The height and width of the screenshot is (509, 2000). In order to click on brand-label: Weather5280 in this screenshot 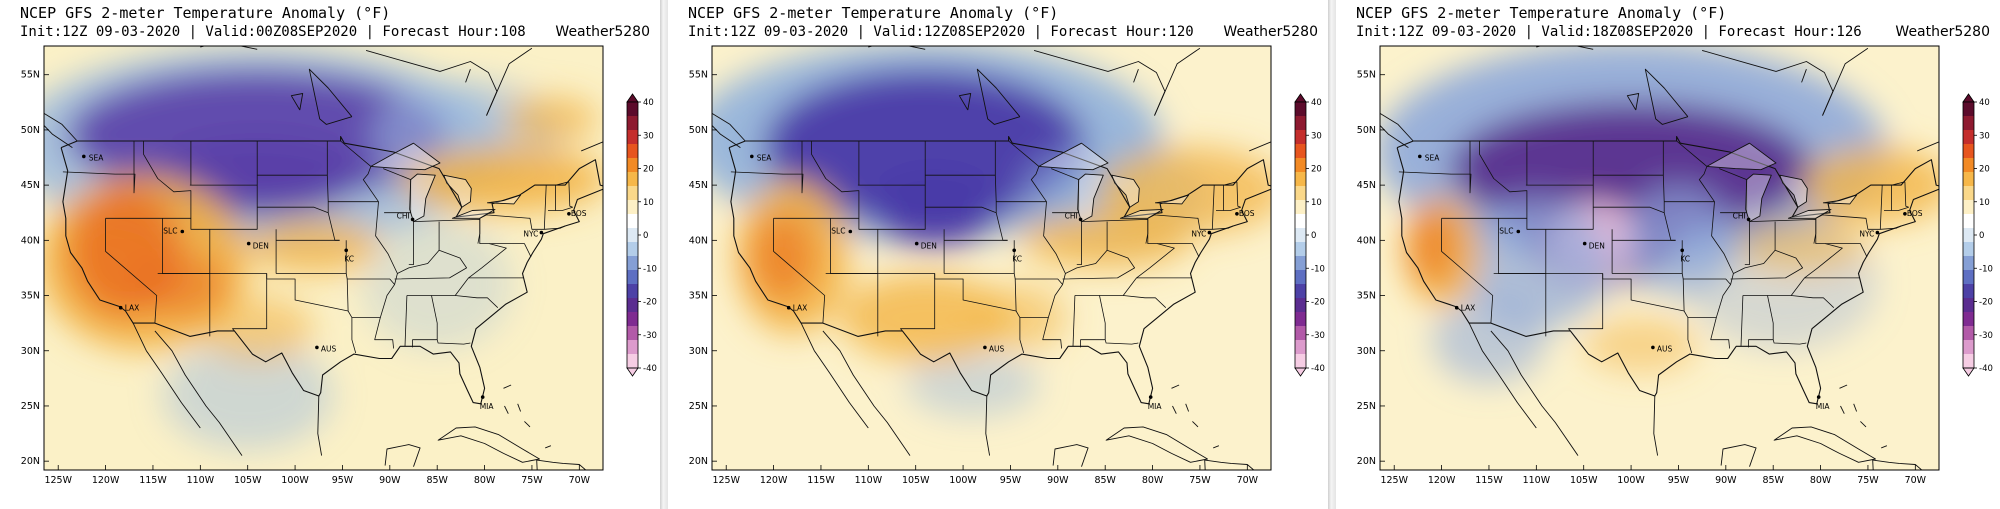, I will do `click(1942, 32)`.